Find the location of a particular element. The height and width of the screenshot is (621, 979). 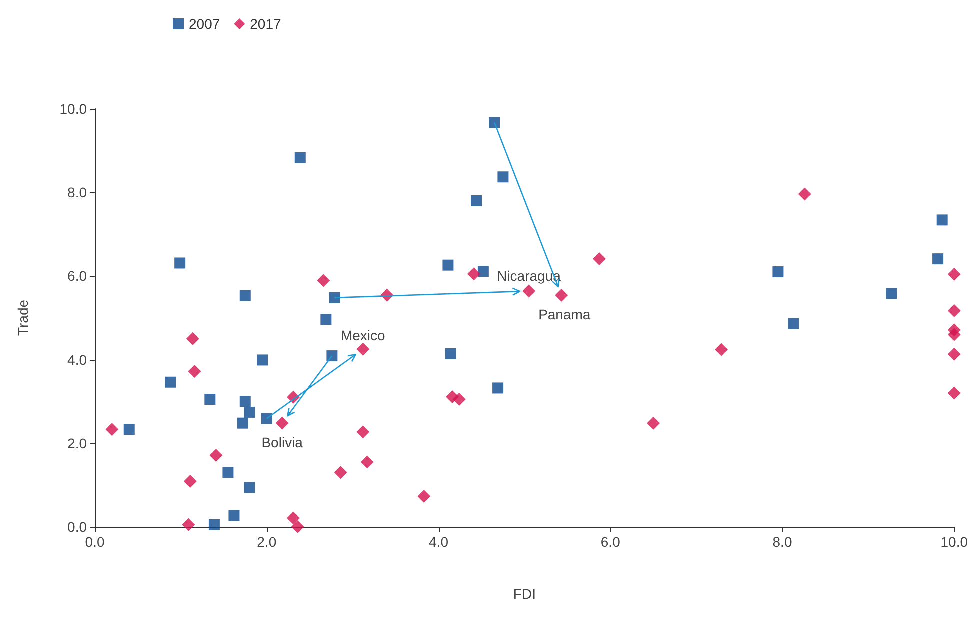

x-tick-label: 0.0 is located at coordinates (95, 542).